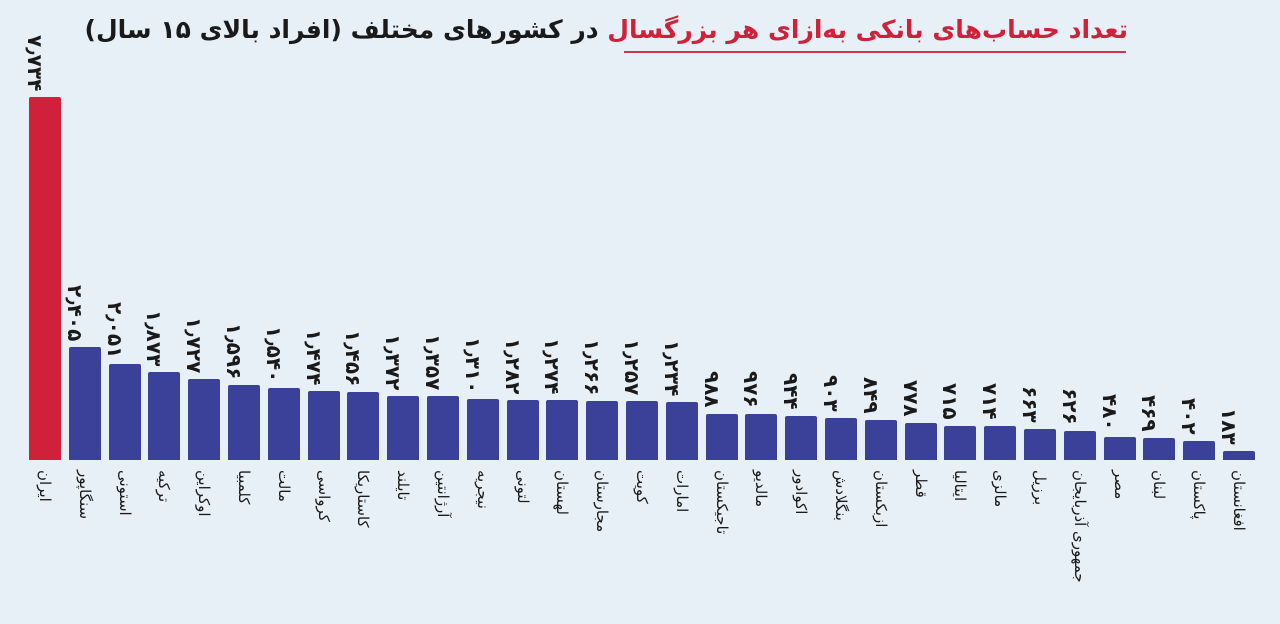 This screenshot has width=1280, height=624. Describe the element at coordinates (1030, 404) in the screenshot. I see `value-text: ۶۶۳` at that location.